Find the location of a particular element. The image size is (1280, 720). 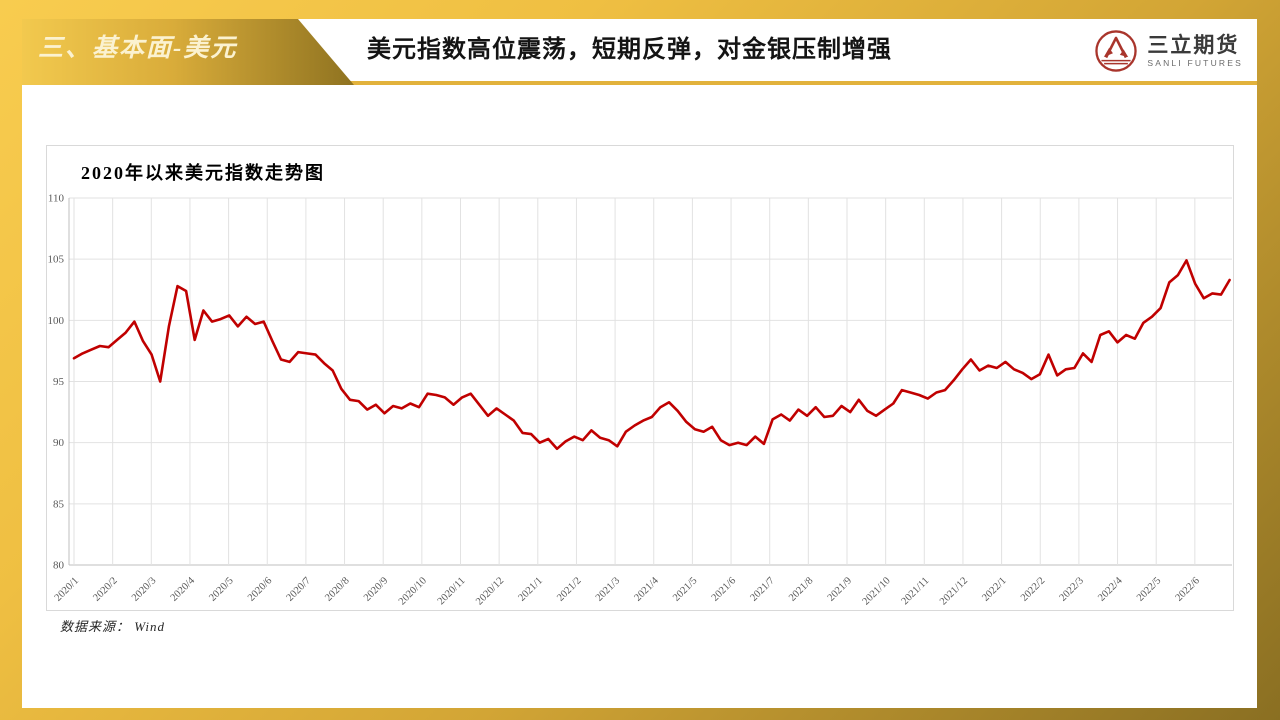

svg-text: 100 is located at coordinates (56, 321).